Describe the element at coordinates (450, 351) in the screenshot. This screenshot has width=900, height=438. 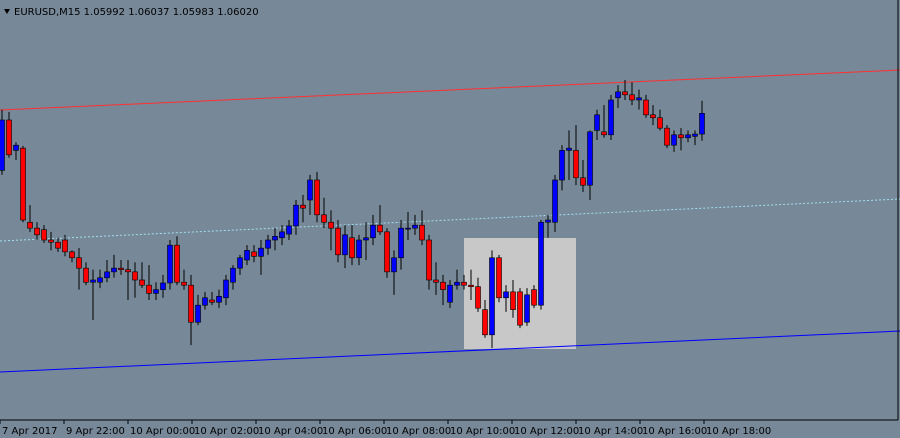
I see `support-line` at that location.